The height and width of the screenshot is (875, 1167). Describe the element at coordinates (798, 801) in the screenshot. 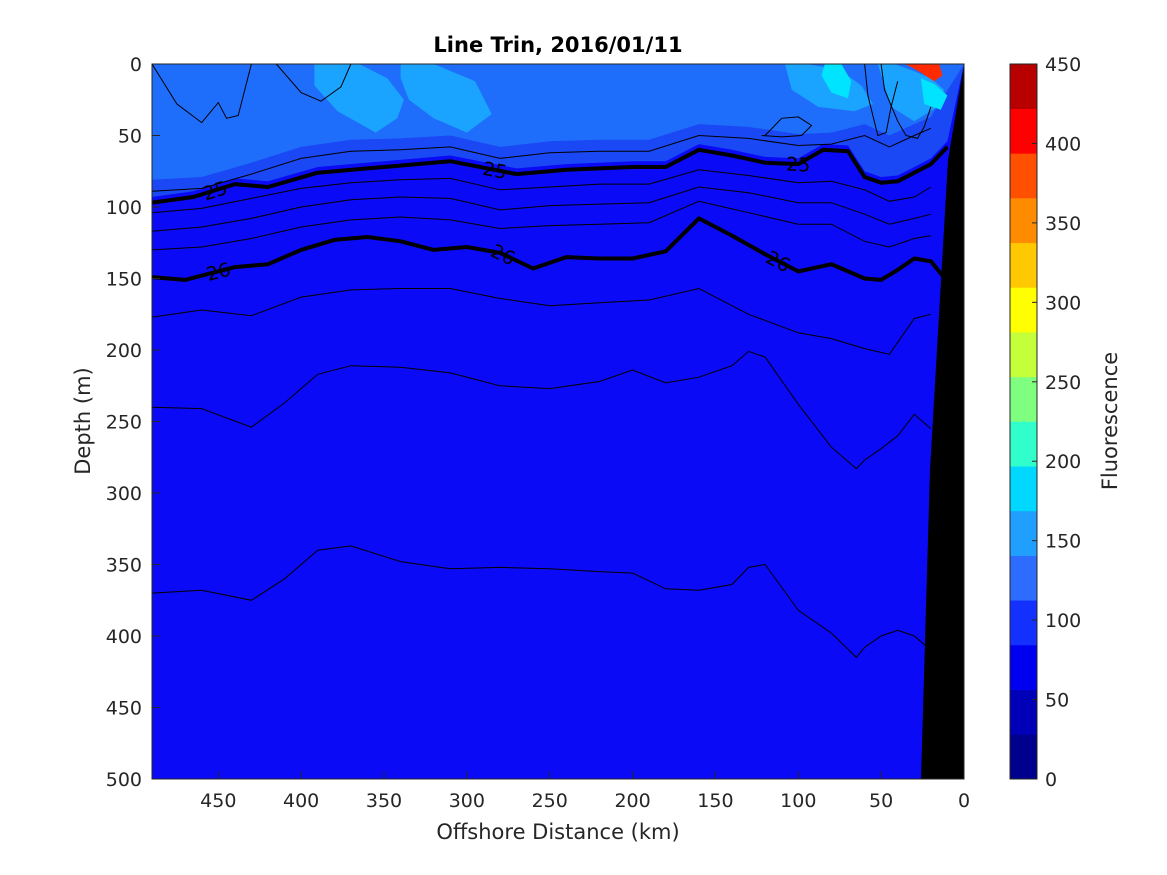

I see `x-tick-label: 100` at that location.